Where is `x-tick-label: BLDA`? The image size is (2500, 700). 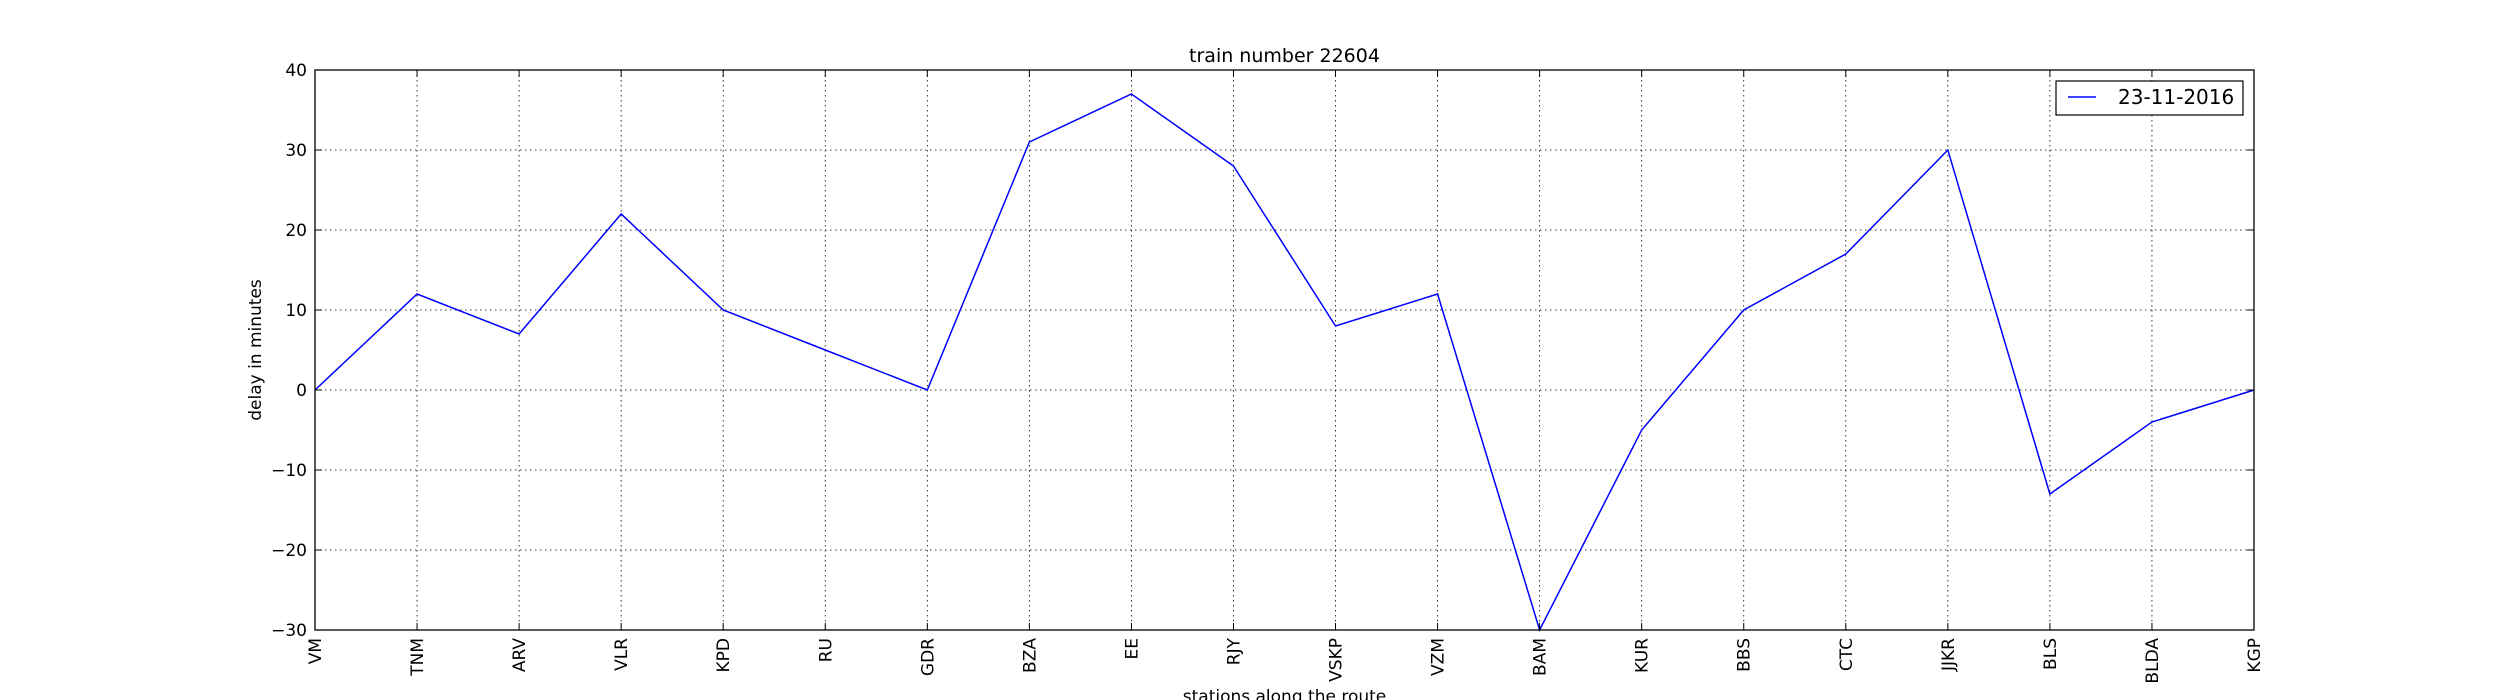 x-tick-label: BLDA is located at coordinates (2153, 661).